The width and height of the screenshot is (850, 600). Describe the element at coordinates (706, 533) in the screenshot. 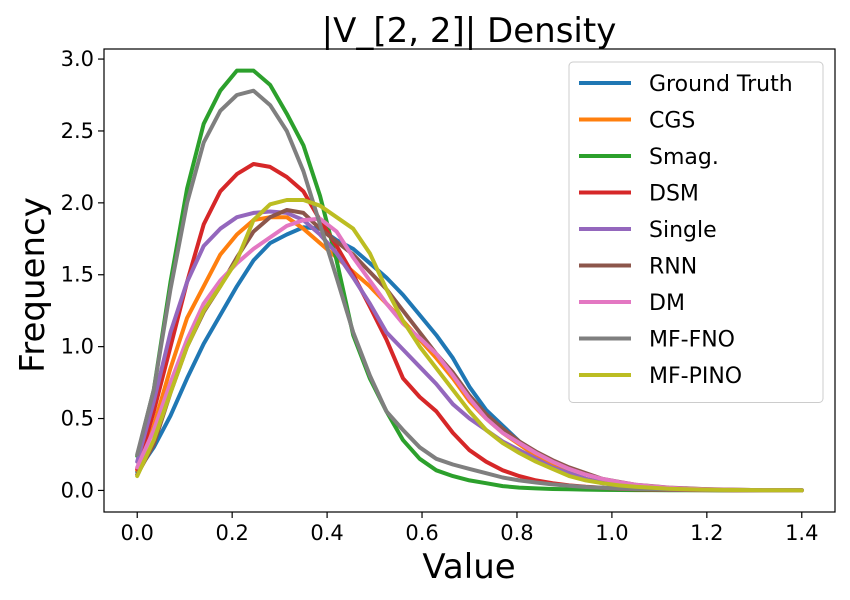

I see `x-tick-label: 1.2` at that location.